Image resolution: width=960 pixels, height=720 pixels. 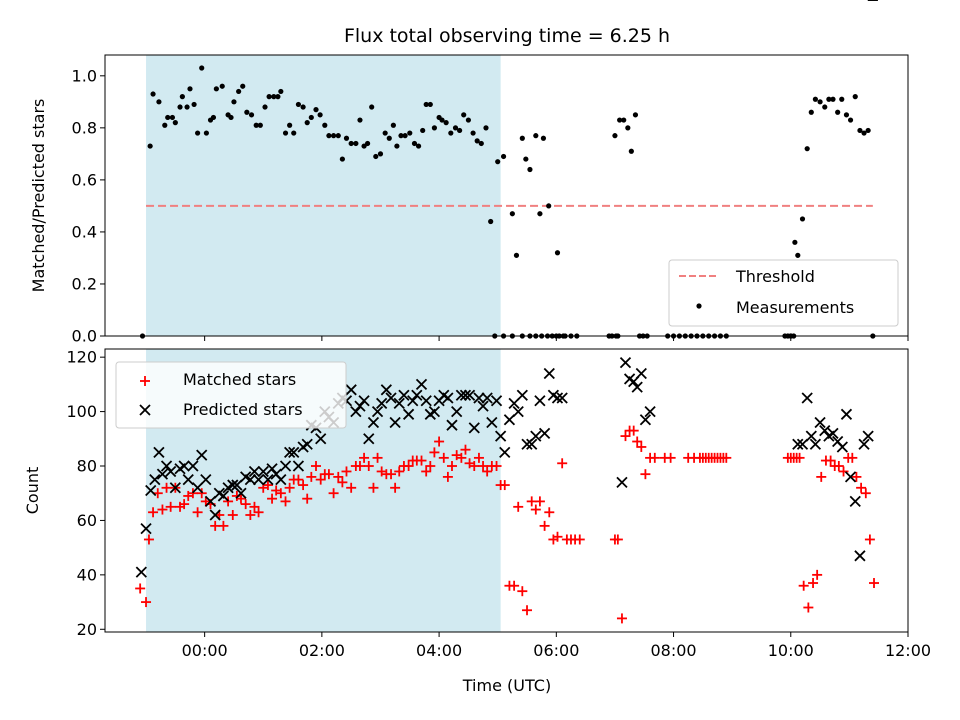 I want to click on y-tick-label: 0.4, so click(x=84, y=231).